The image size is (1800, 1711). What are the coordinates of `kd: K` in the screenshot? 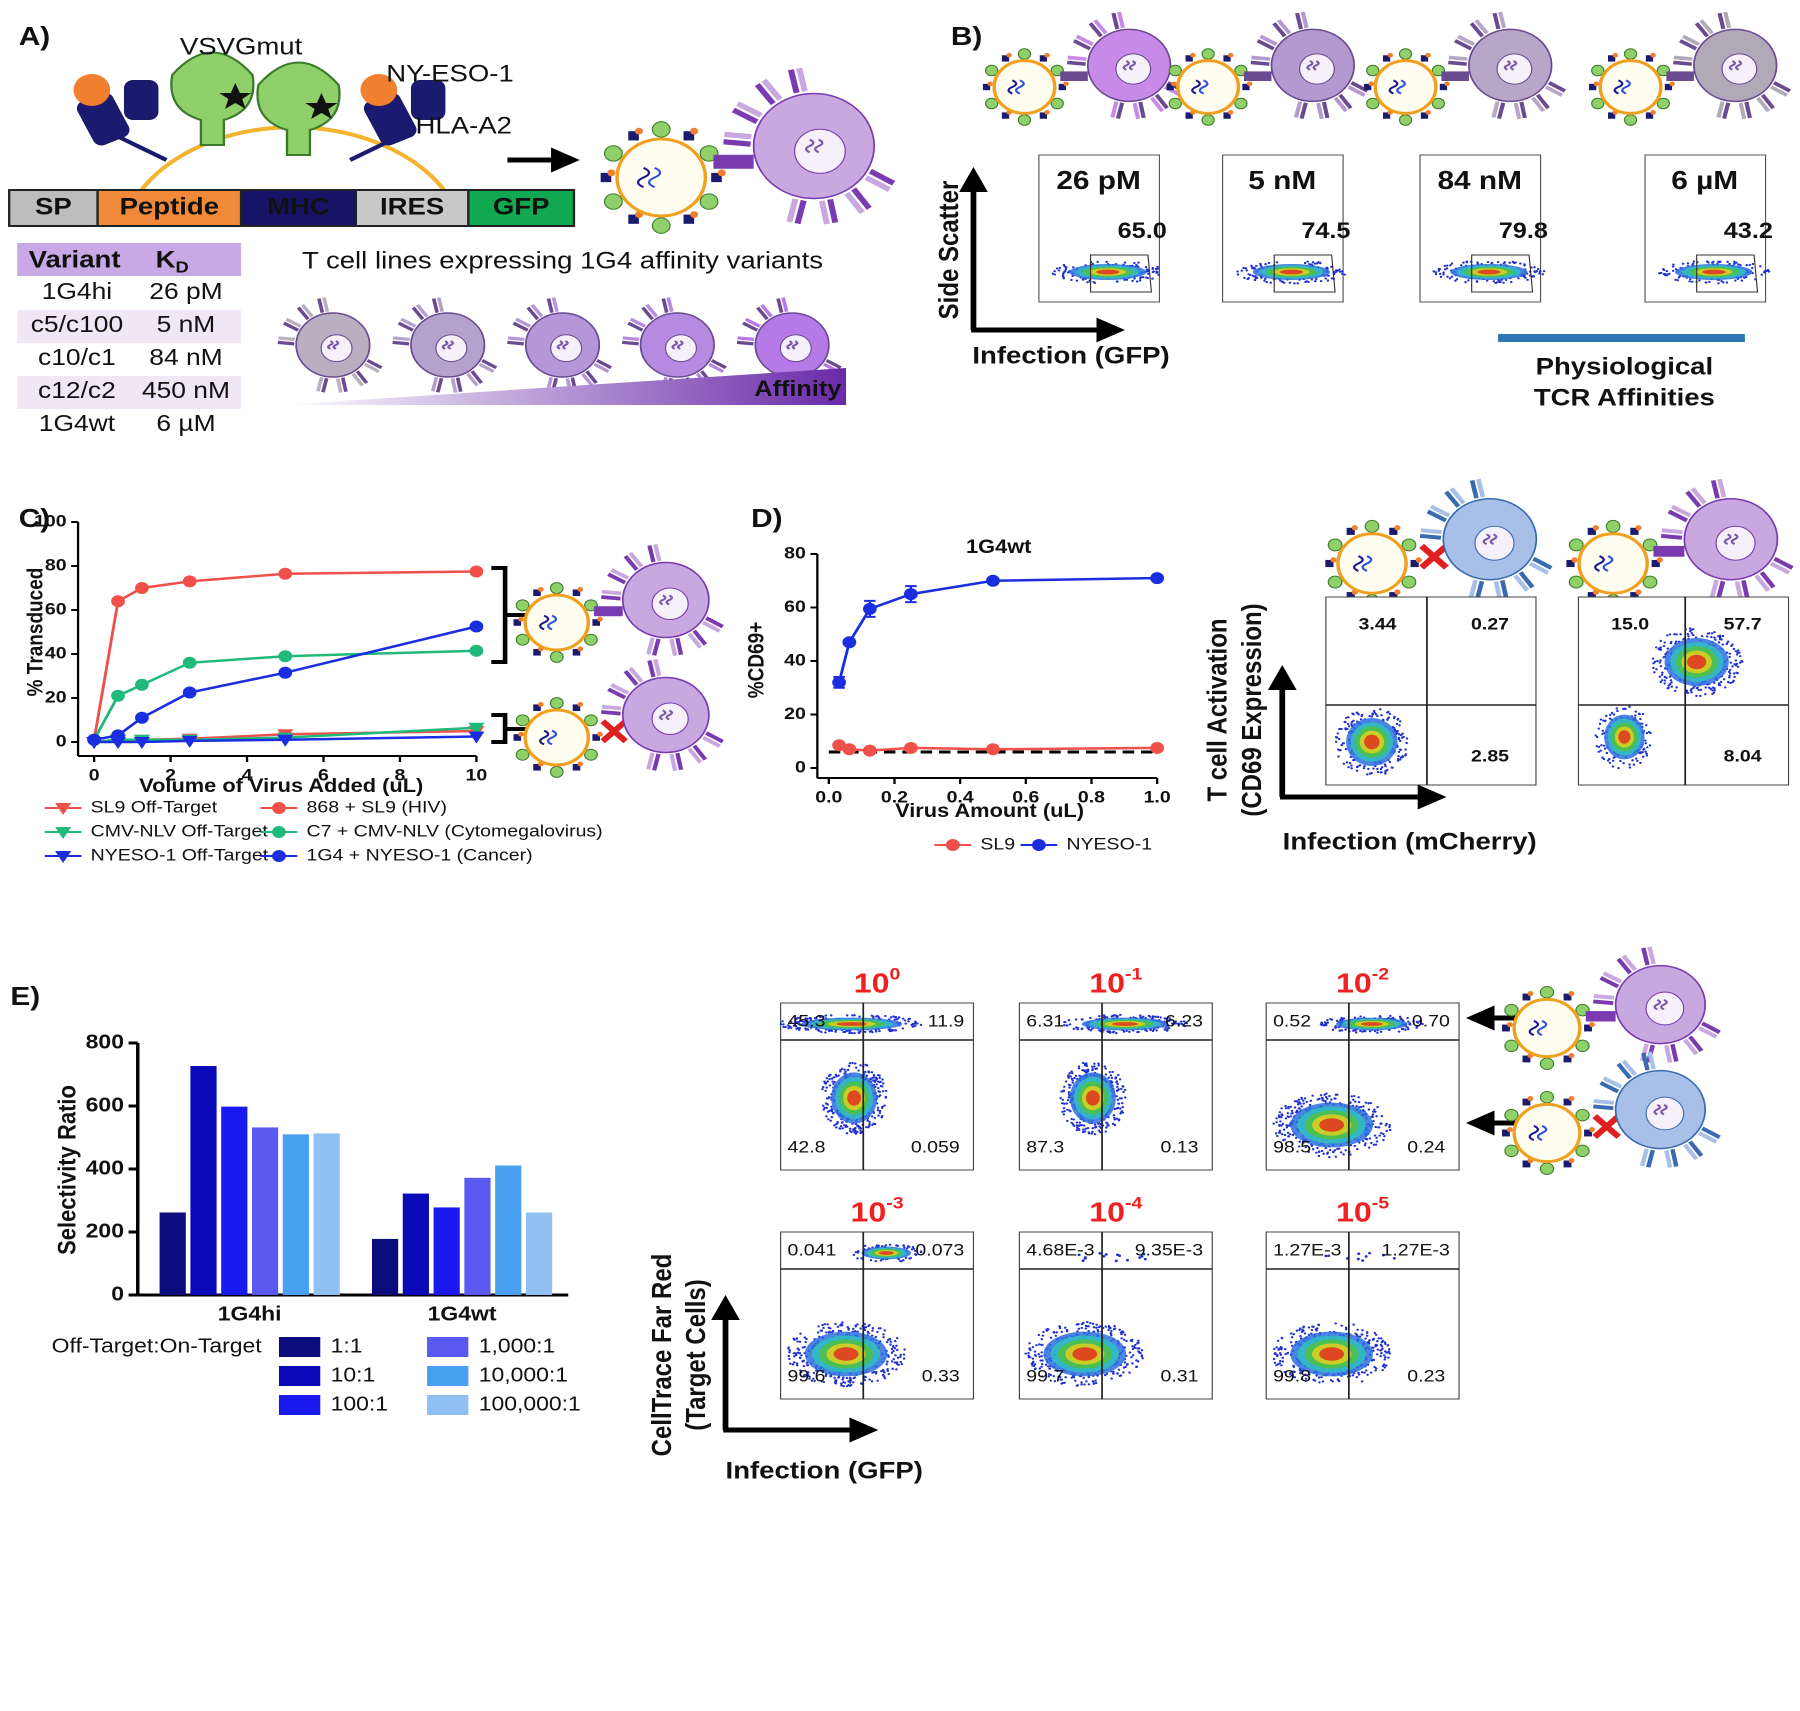 It's located at (166, 260).